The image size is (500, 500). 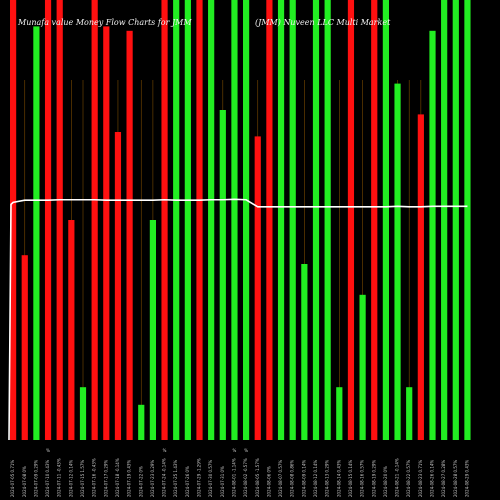 What do you see at coordinates (246, 450) in the screenshot?
I see `percent-mark-3: %` at bounding box center [246, 450].